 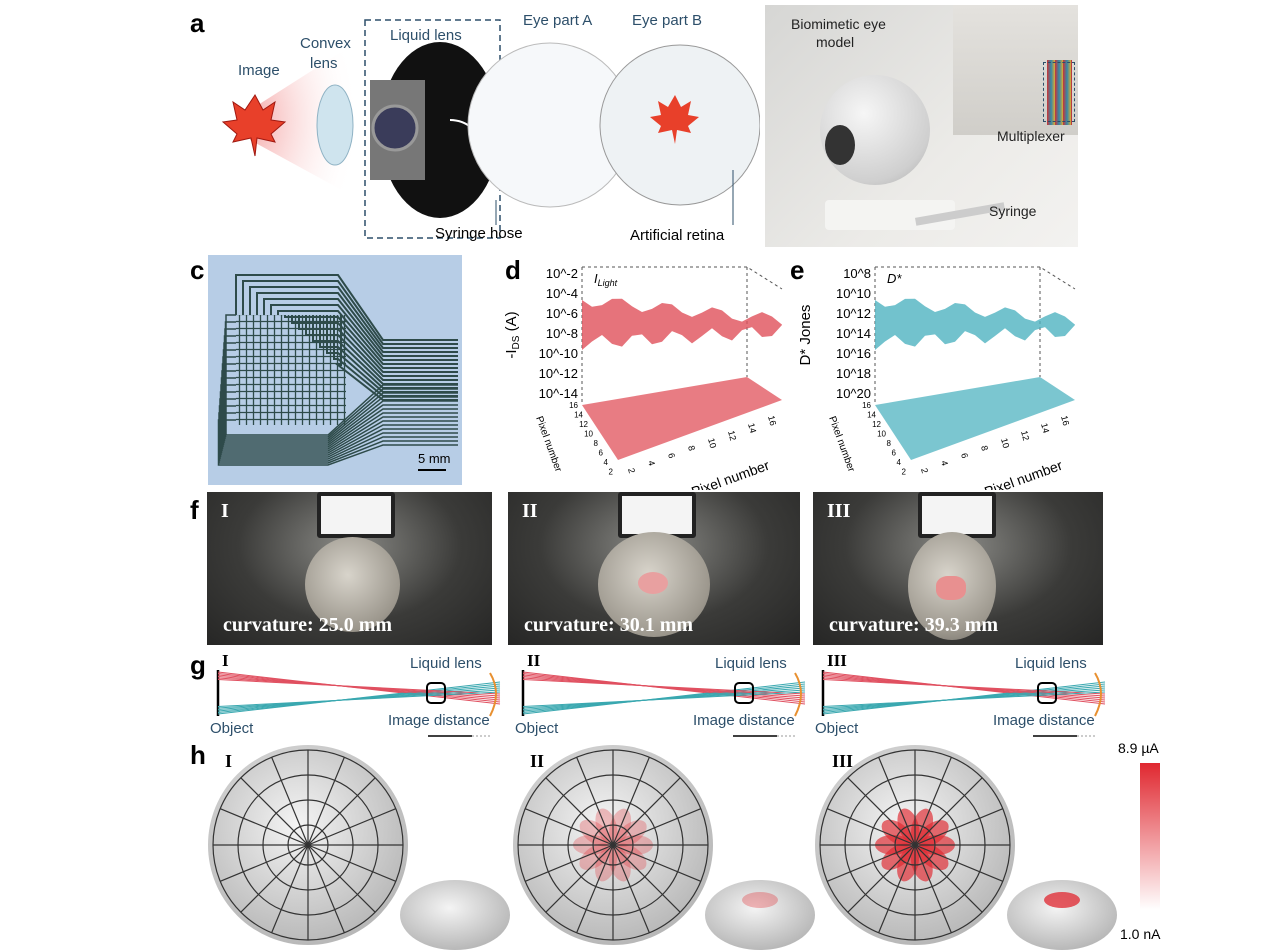 I want to click on label-convex-2: lens, so click(x=324, y=63).